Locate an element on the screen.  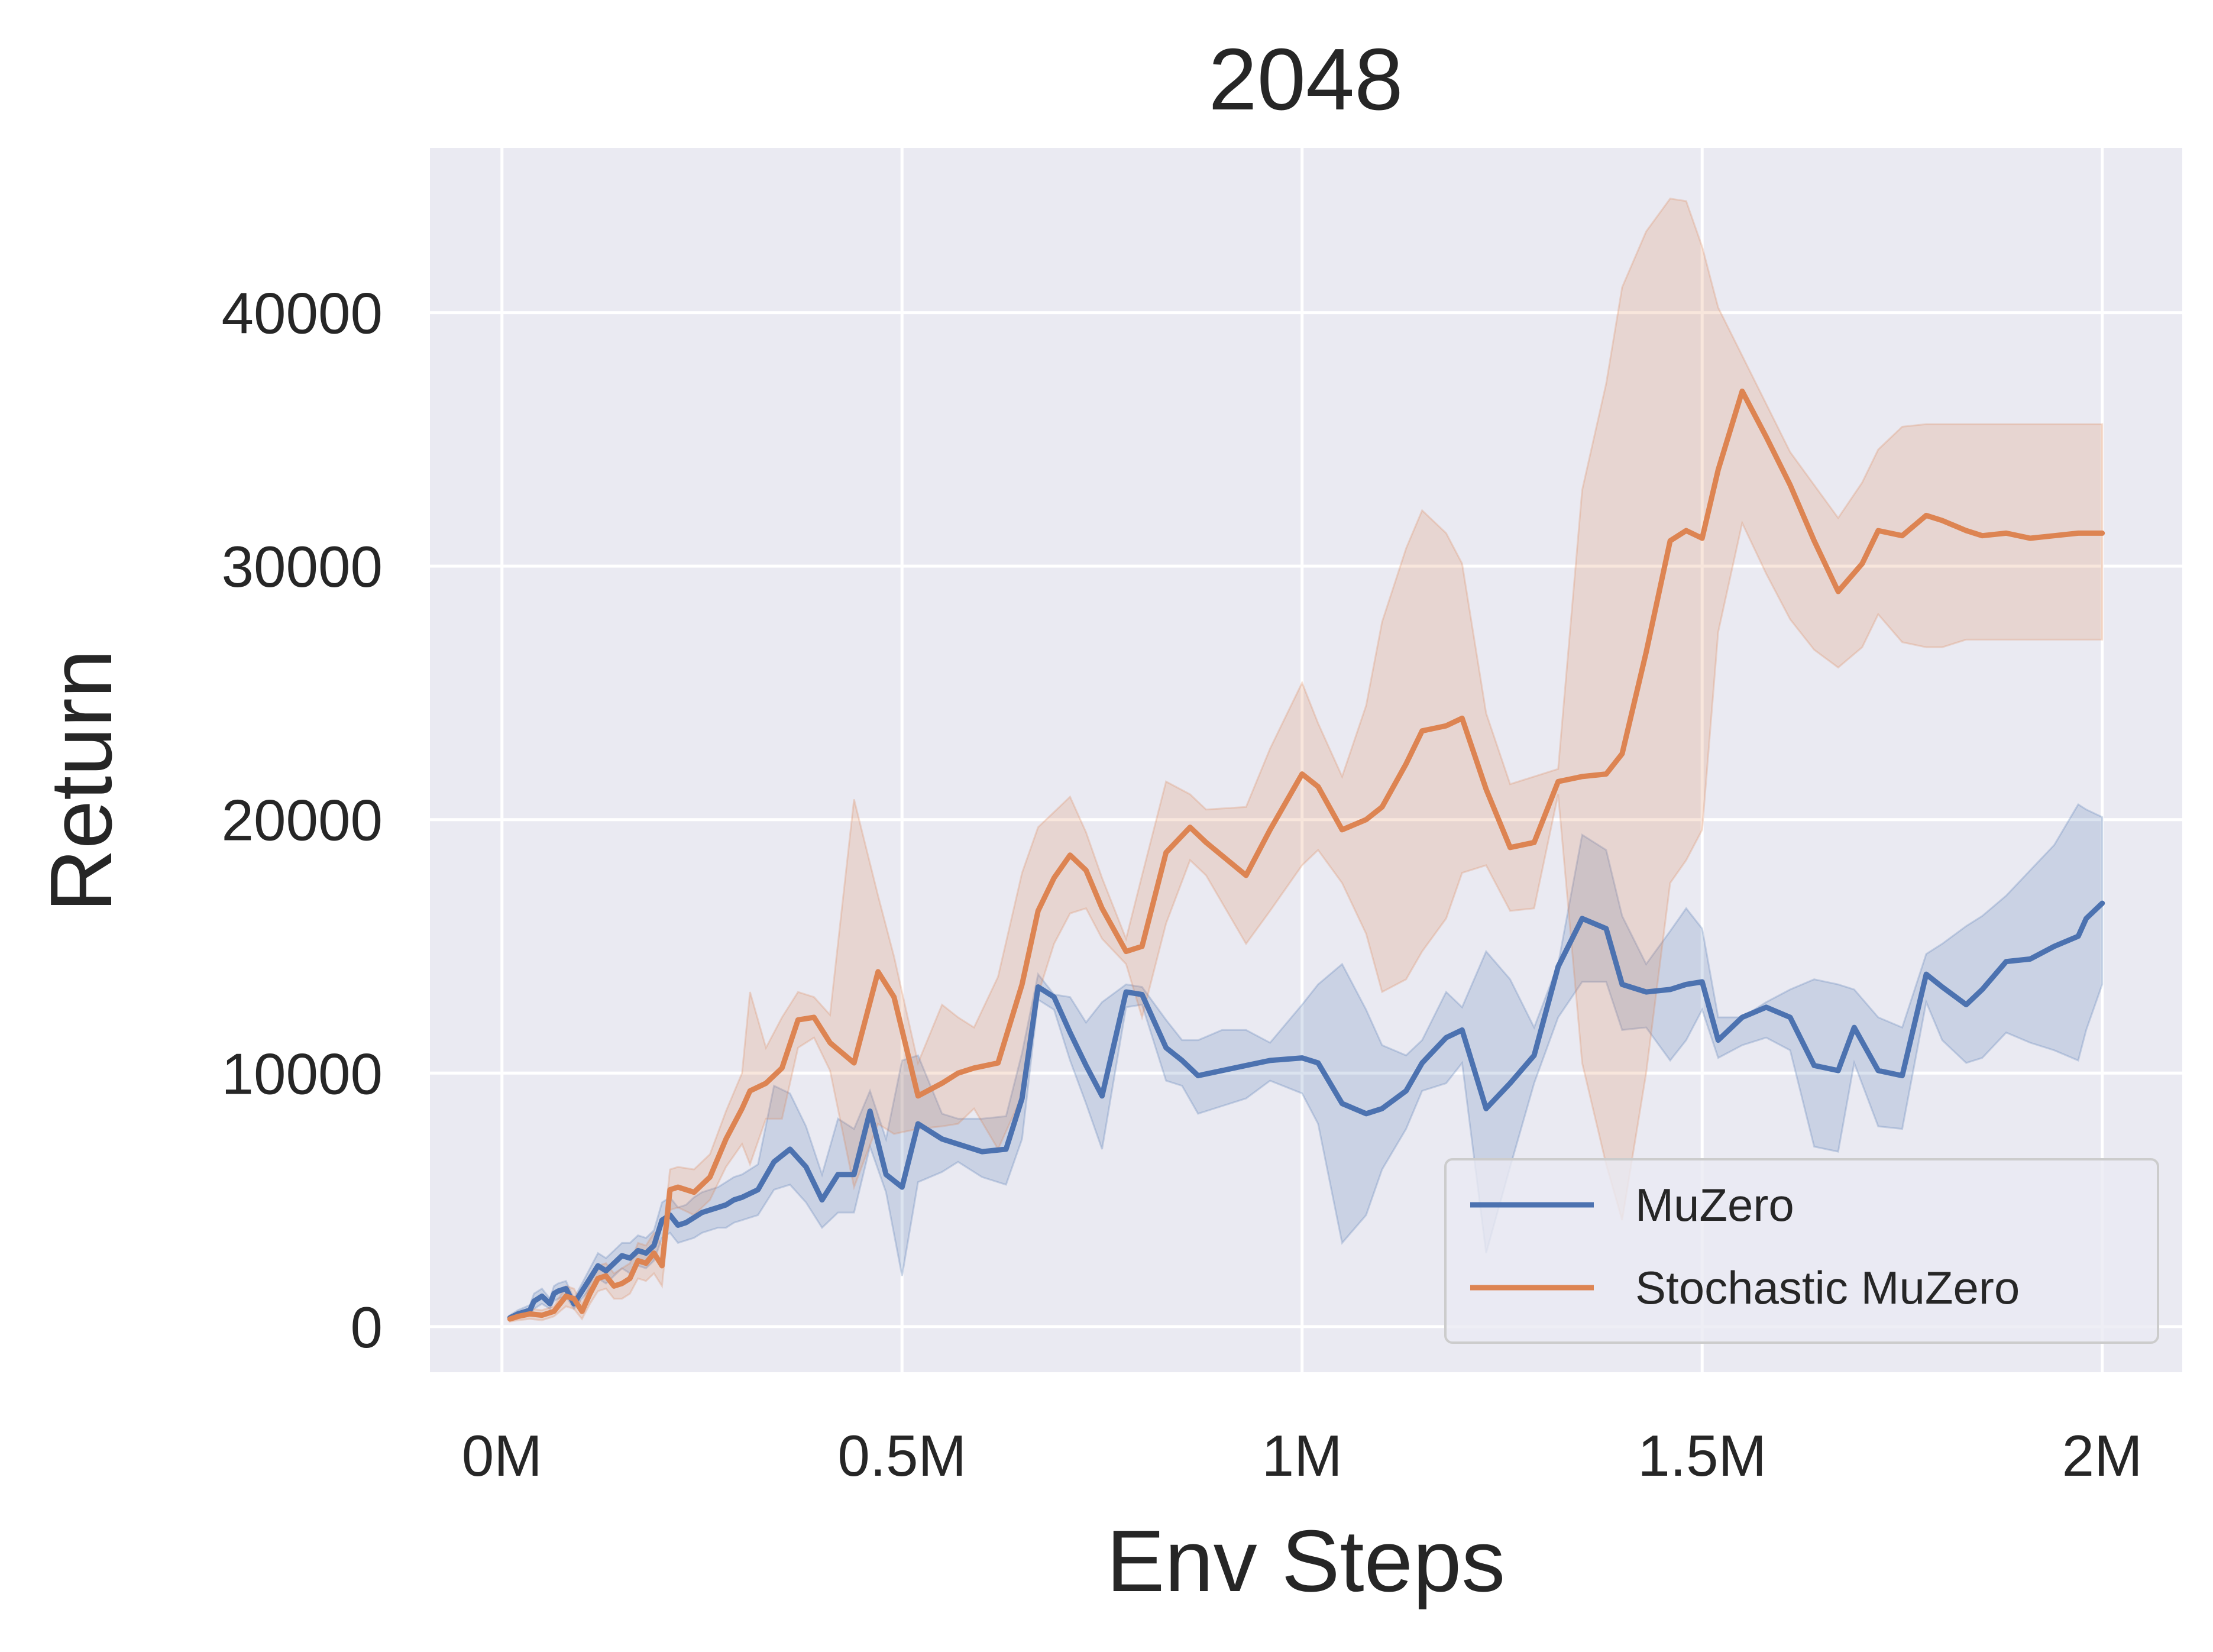
x-tick-label: 1.5M is located at coordinates (1702, 1455).